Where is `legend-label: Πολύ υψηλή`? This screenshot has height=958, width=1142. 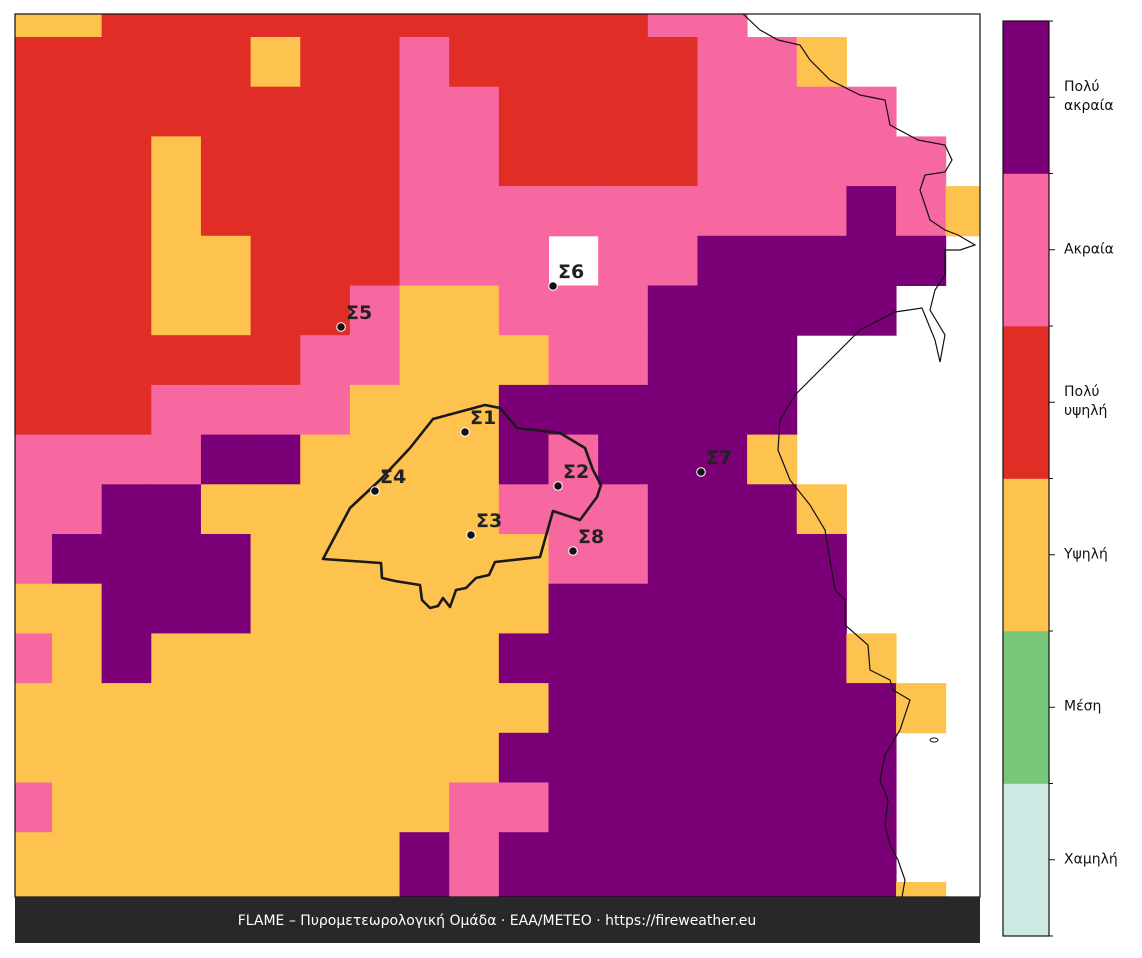
legend-label: Πολύ υψηλή is located at coordinates (1086, 402).